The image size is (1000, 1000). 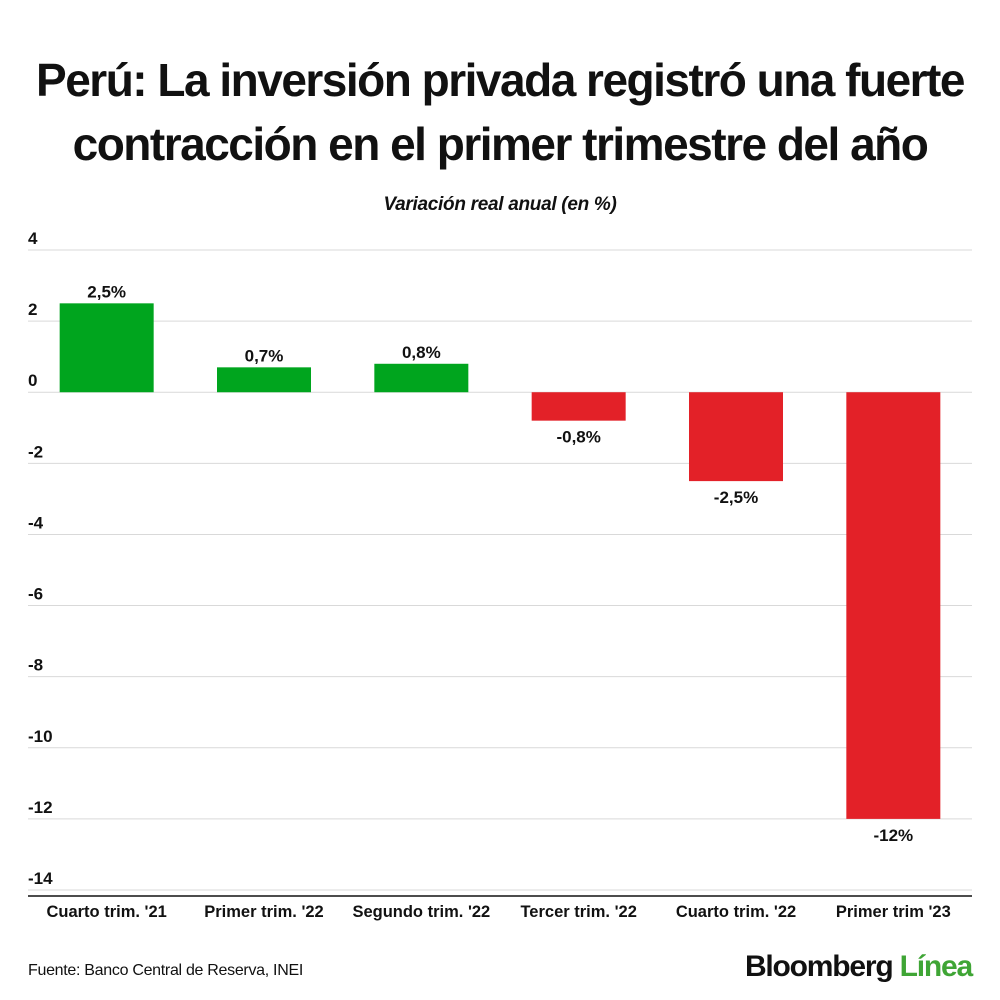 I want to click on y-tick-label: -6, so click(x=35, y=594).